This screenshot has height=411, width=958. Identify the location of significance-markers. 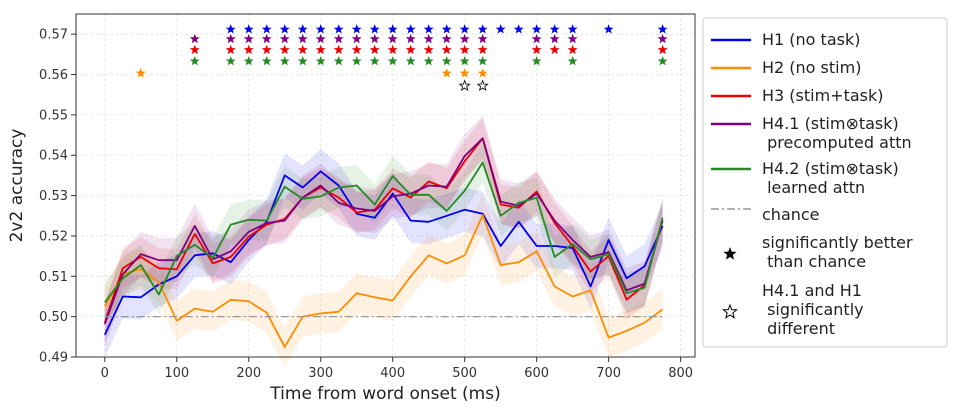
(401, 57).